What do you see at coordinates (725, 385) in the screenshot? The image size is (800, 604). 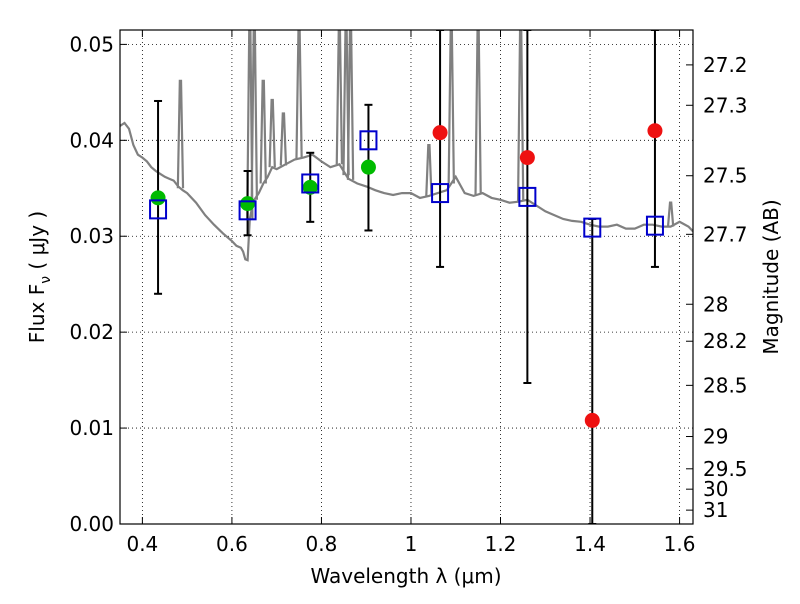 I see `y2-tick-label: 28.5` at bounding box center [725, 385].